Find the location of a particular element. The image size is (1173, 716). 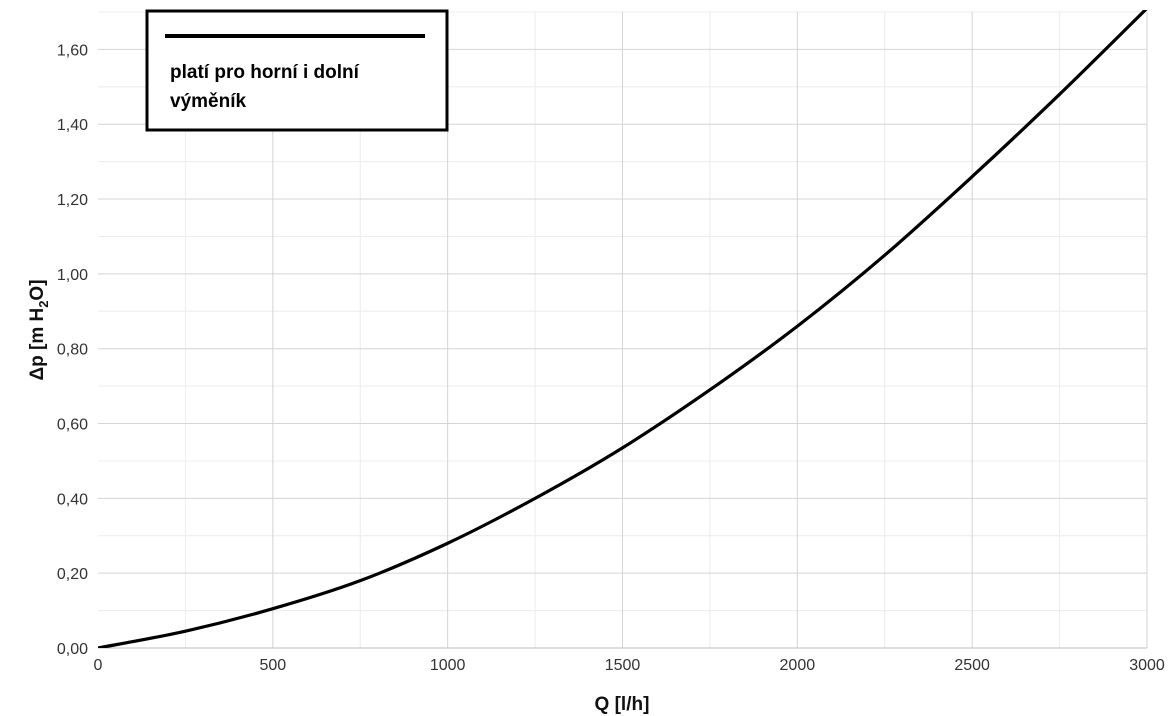

legend-text-line-1: platí pro horní i dolní is located at coordinates (265, 72).